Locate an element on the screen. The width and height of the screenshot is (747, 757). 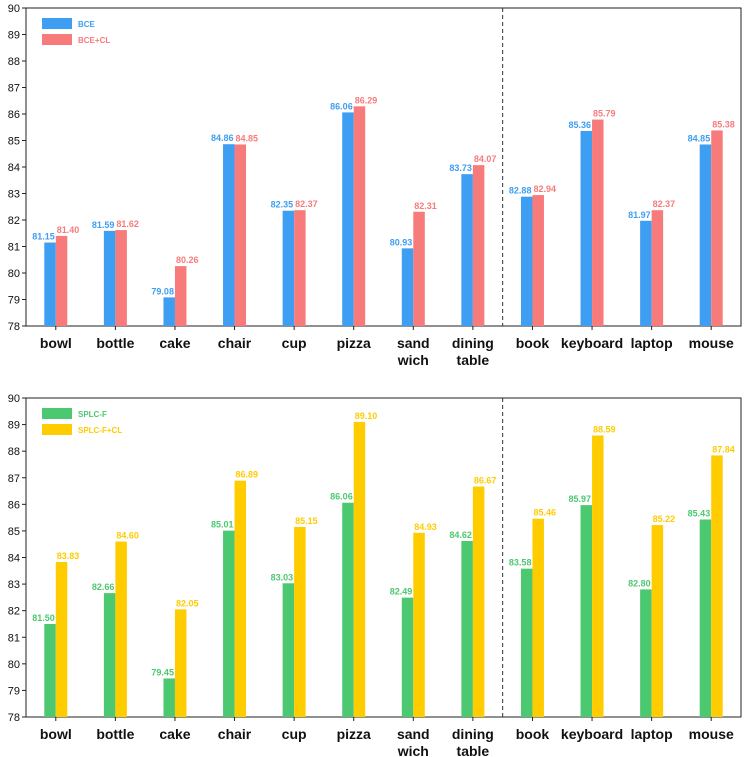
x-tick-label: wich is located at coordinates (413, 750).